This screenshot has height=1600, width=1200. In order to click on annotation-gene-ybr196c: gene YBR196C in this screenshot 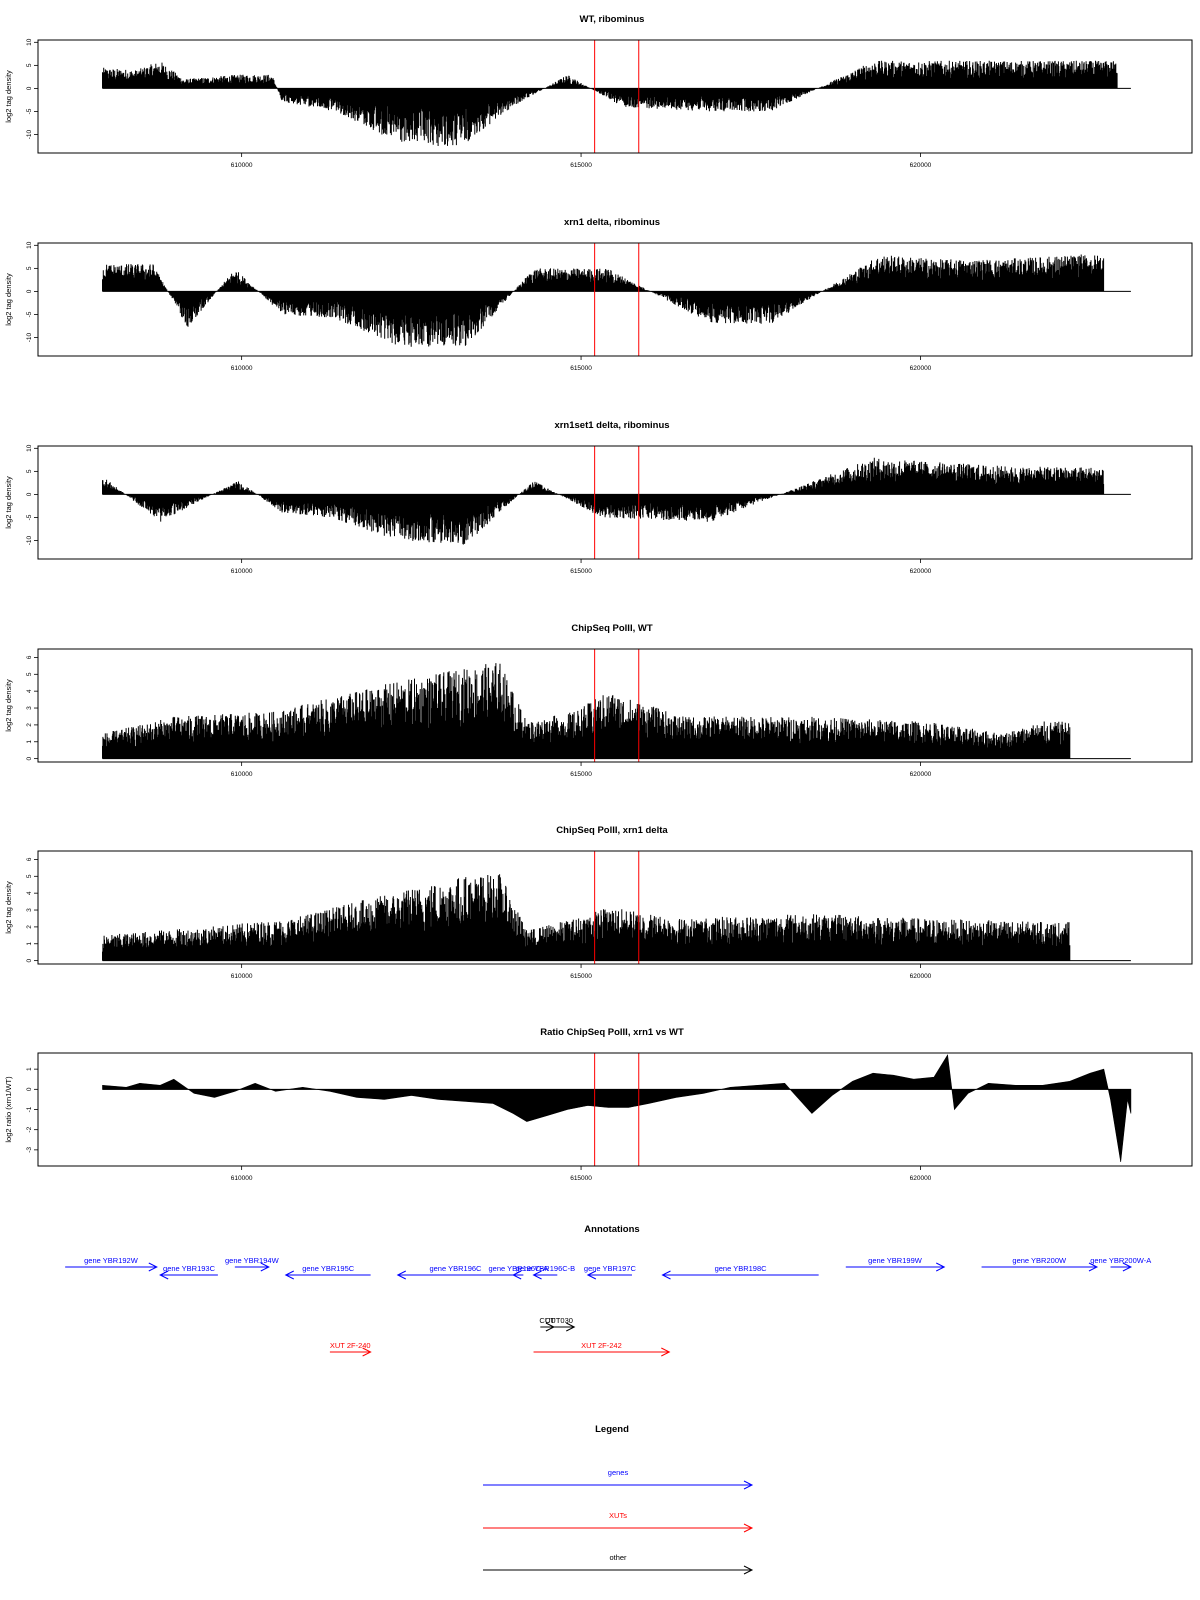, I will do `click(455, 1272)`.